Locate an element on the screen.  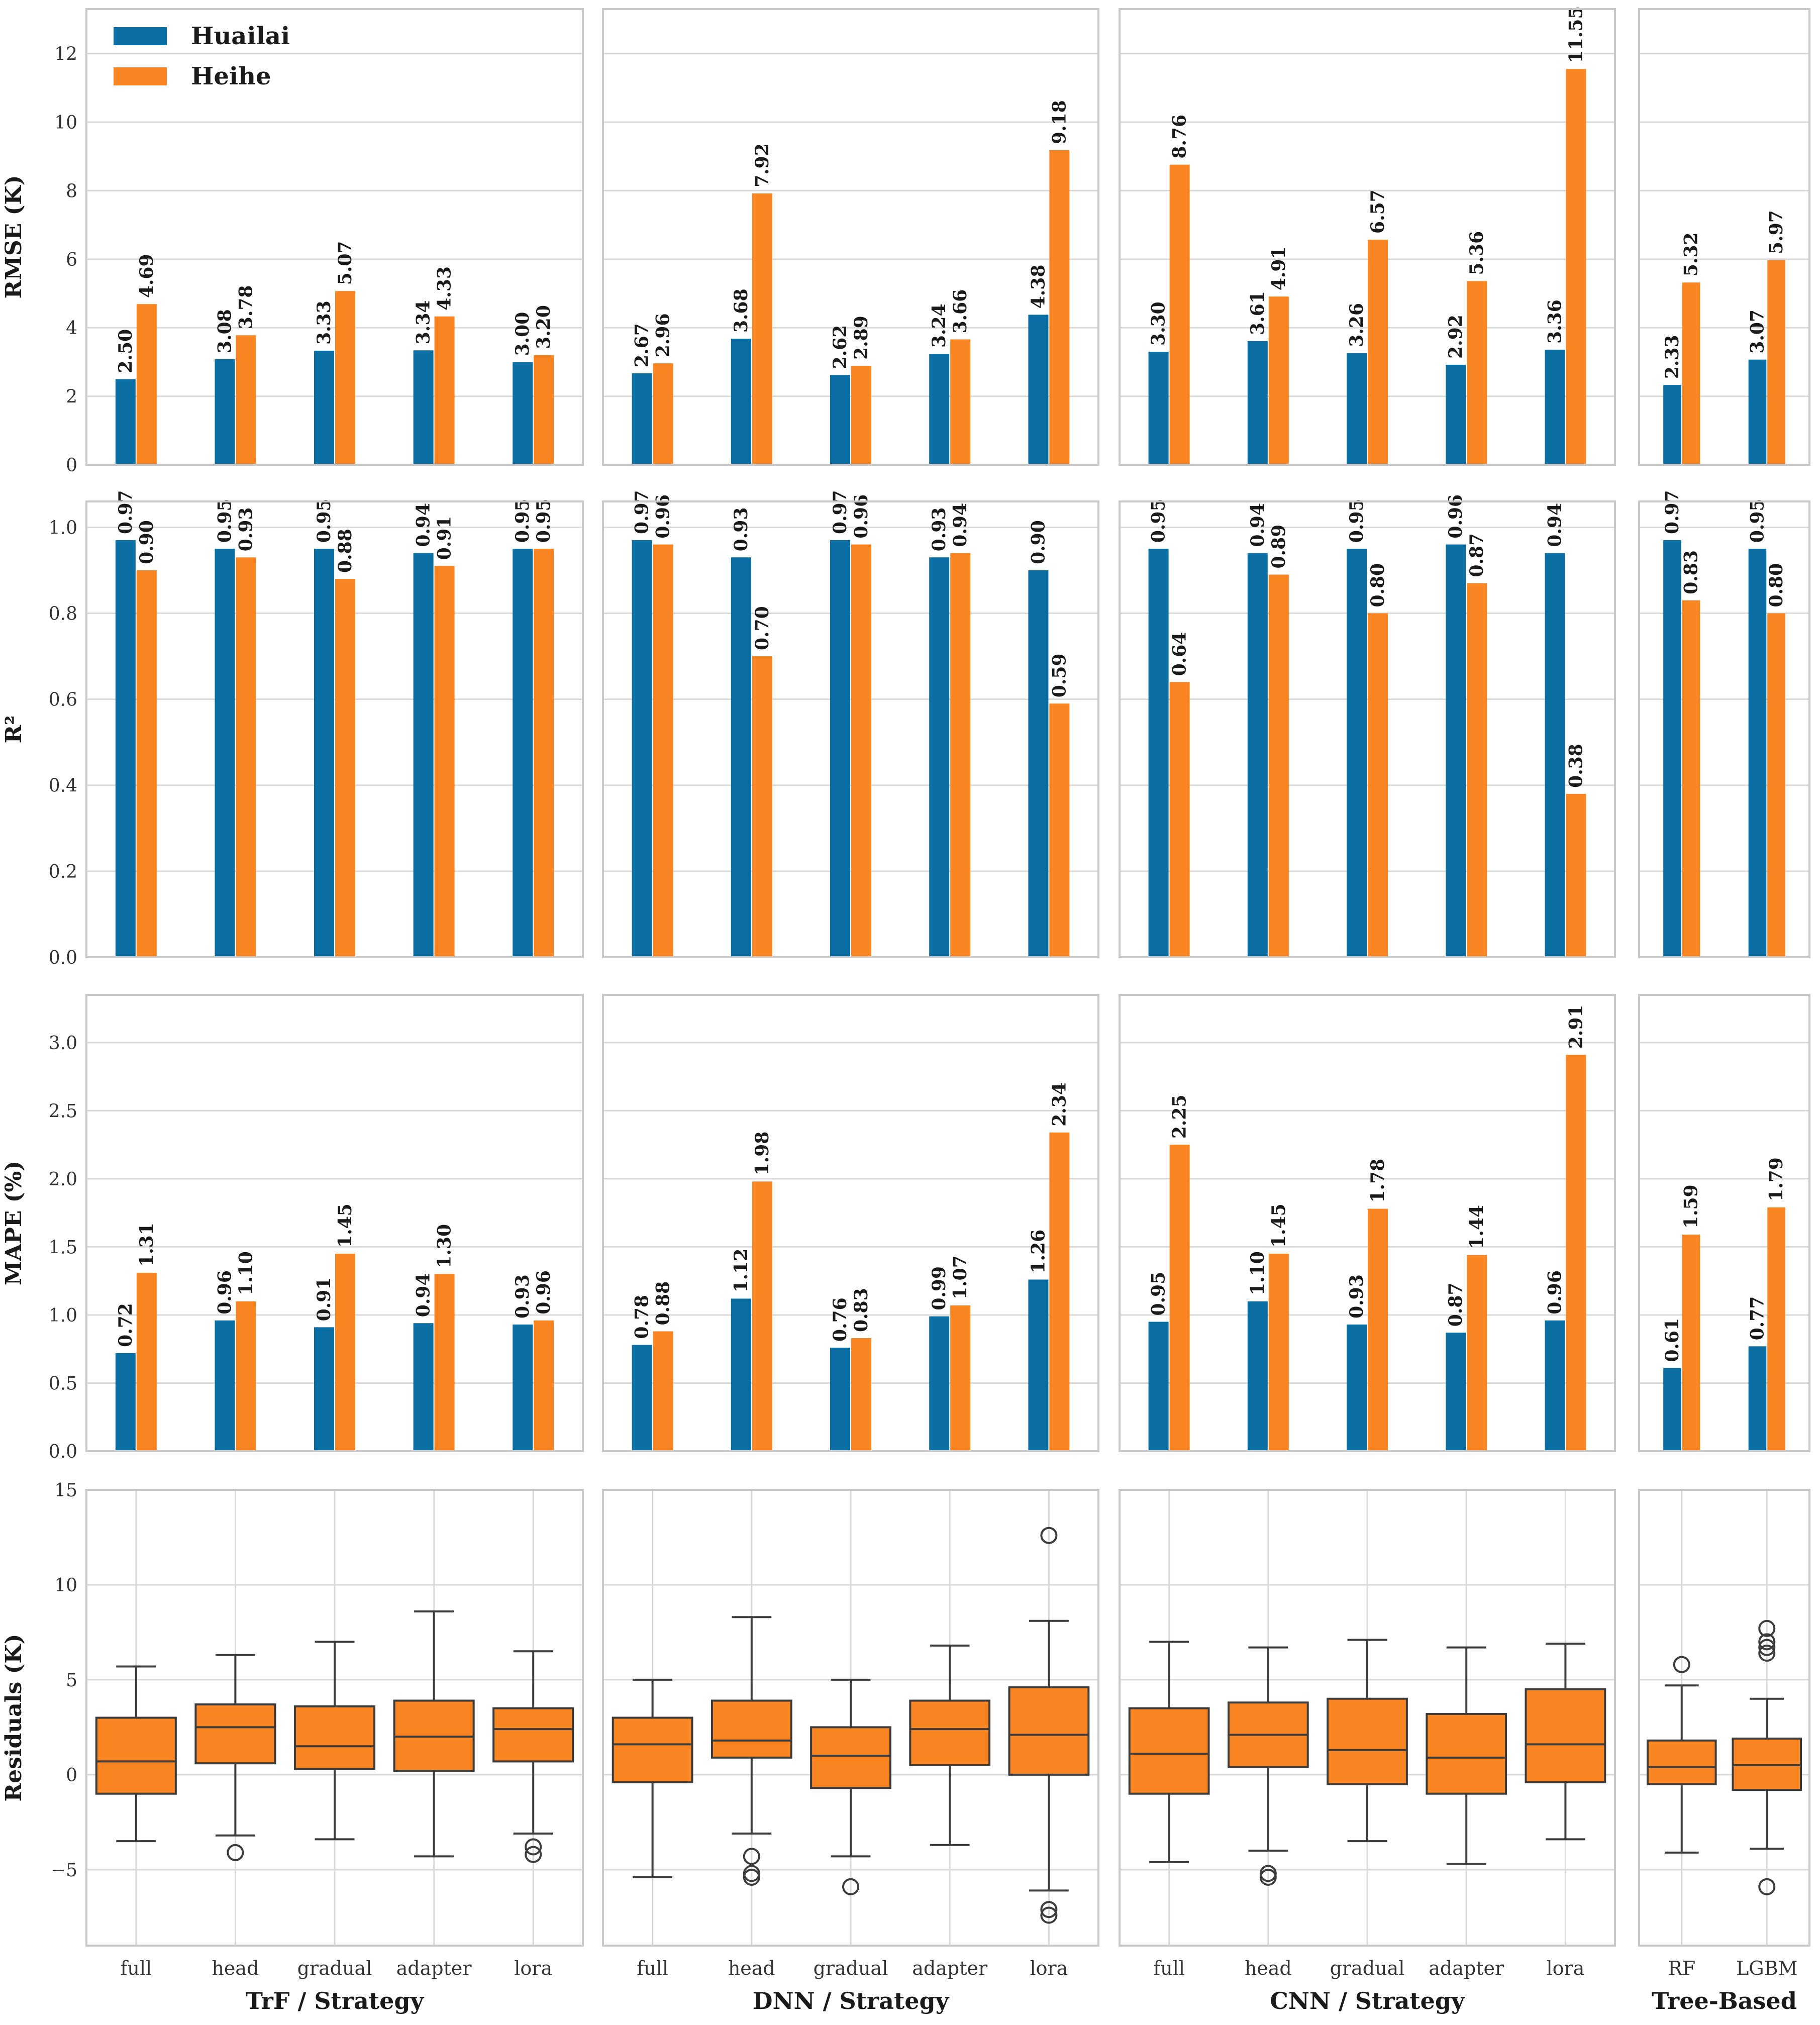
bar-value-label: 2.25 is located at coordinates (1179, 1116).